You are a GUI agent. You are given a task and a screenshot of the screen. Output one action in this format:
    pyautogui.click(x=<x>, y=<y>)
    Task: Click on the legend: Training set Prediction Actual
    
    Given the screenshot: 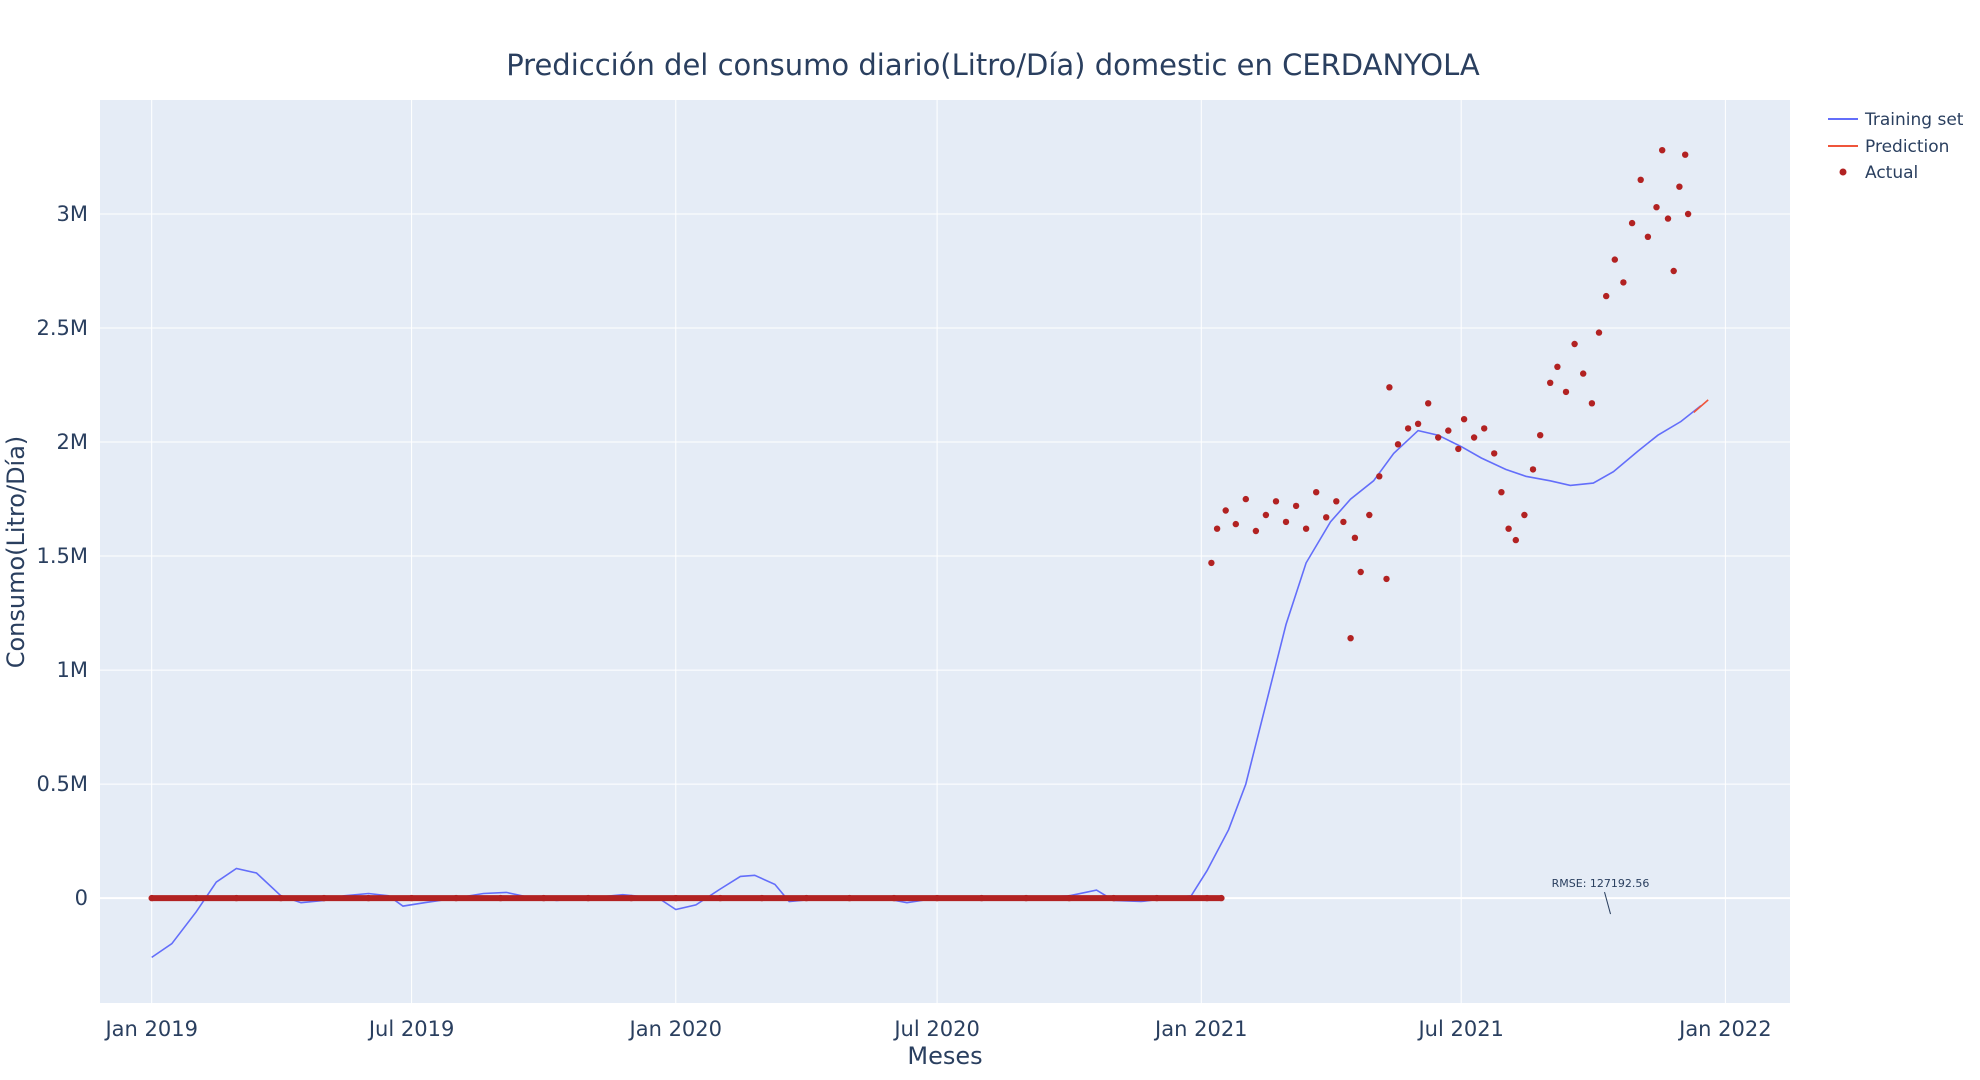 What is the action you would take?
    pyautogui.click(x=1896, y=146)
    